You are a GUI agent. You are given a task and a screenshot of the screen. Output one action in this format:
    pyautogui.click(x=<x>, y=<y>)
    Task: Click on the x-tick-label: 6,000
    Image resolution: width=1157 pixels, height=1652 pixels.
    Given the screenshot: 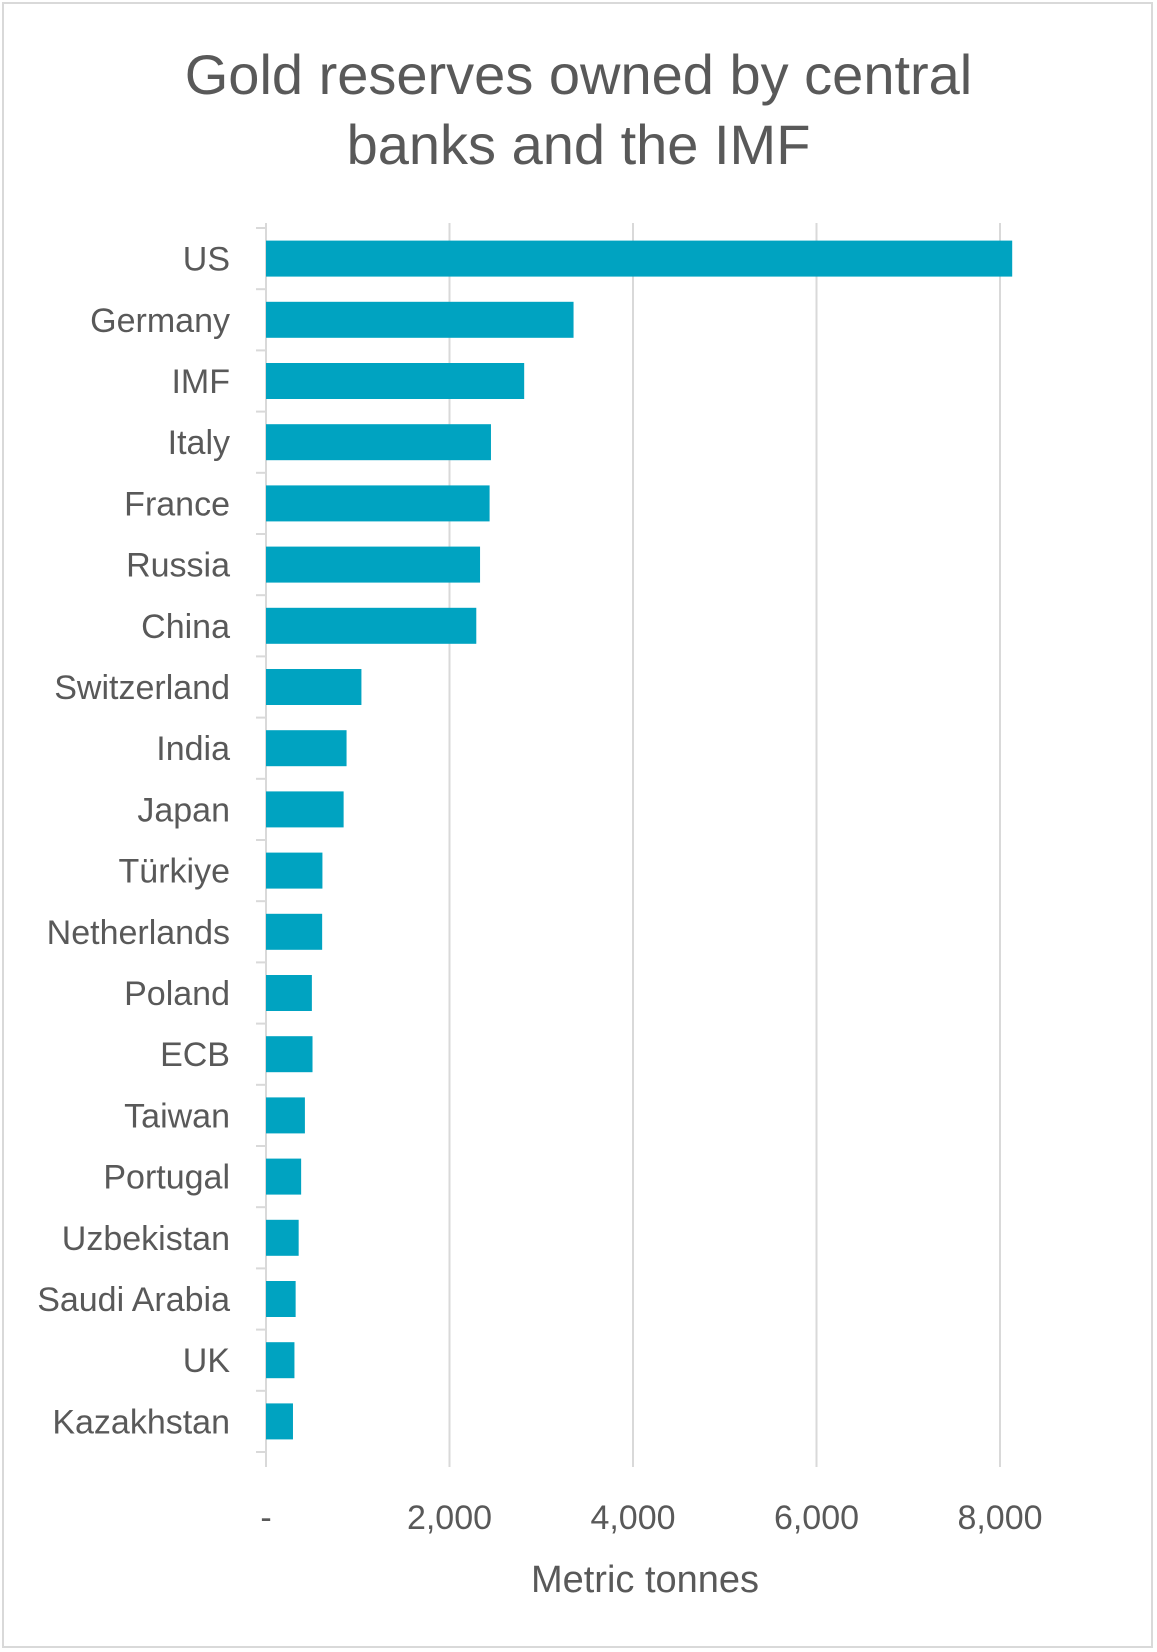 What is the action you would take?
    pyautogui.click(x=816, y=1518)
    